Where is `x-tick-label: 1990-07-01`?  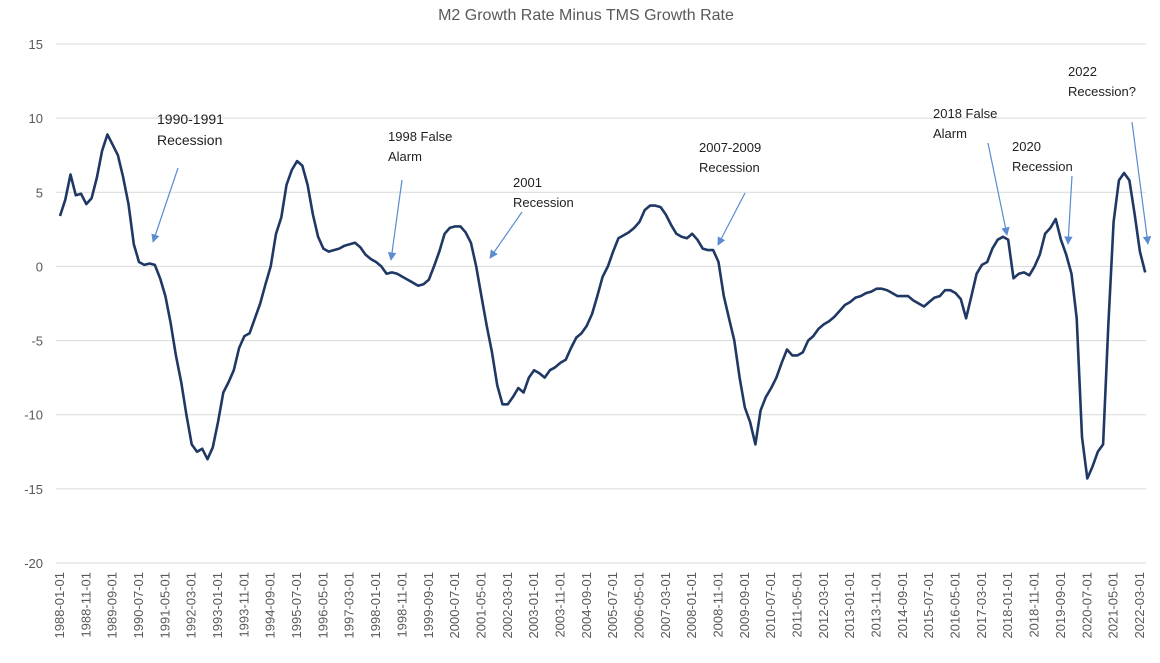 x-tick-label: 1990-07-01 is located at coordinates (138, 605).